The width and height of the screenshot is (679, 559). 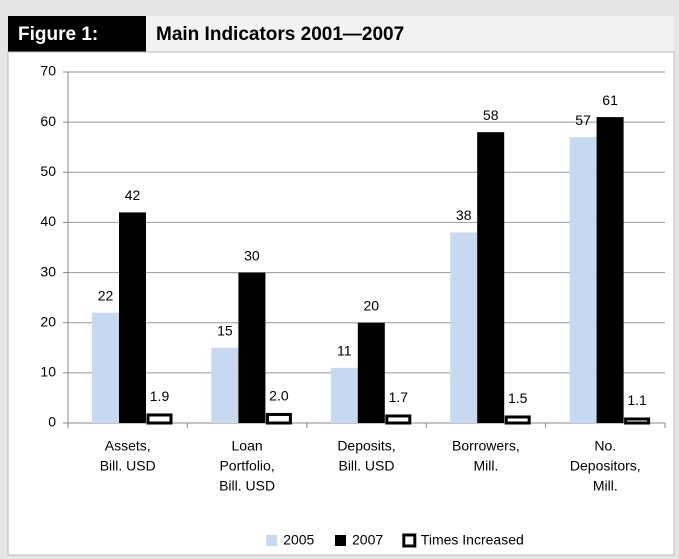 What do you see at coordinates (486, 446) in the screenshot?
I see `x-tick-label: Borrowers,` at bounding box center [486, 446].